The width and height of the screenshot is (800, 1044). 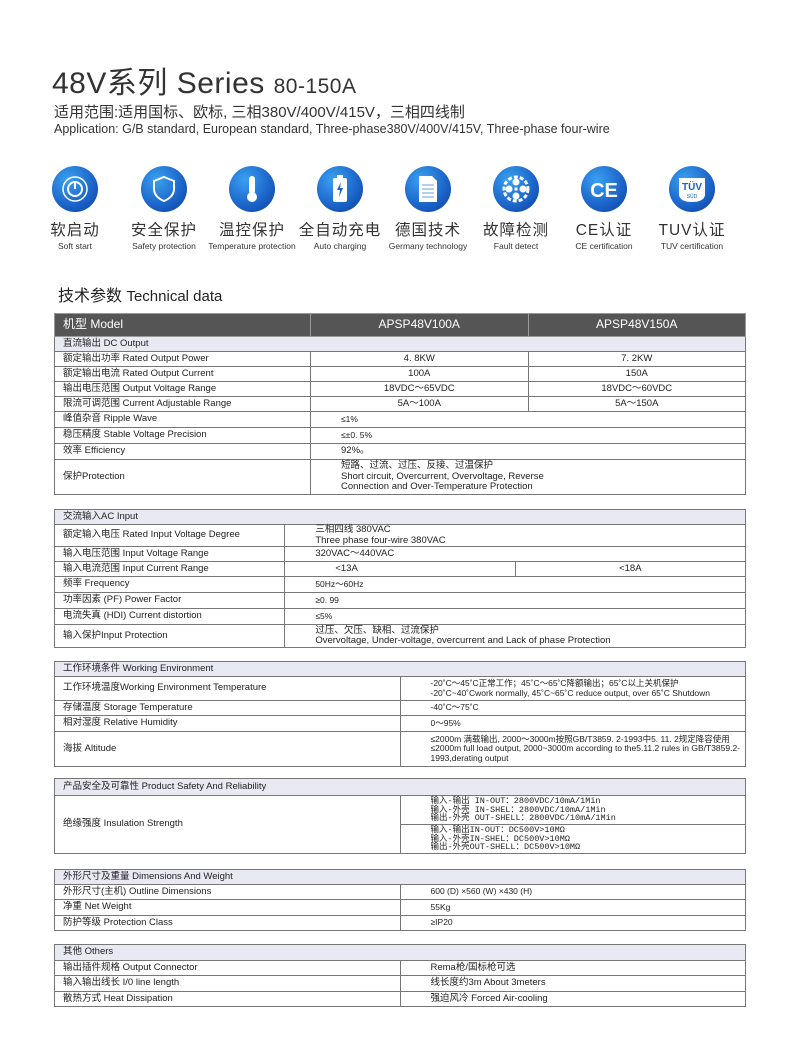 What do you see at coordinates (428, 189) in the screenshot?
I see `document-icon` at bounding box center [428, 189].